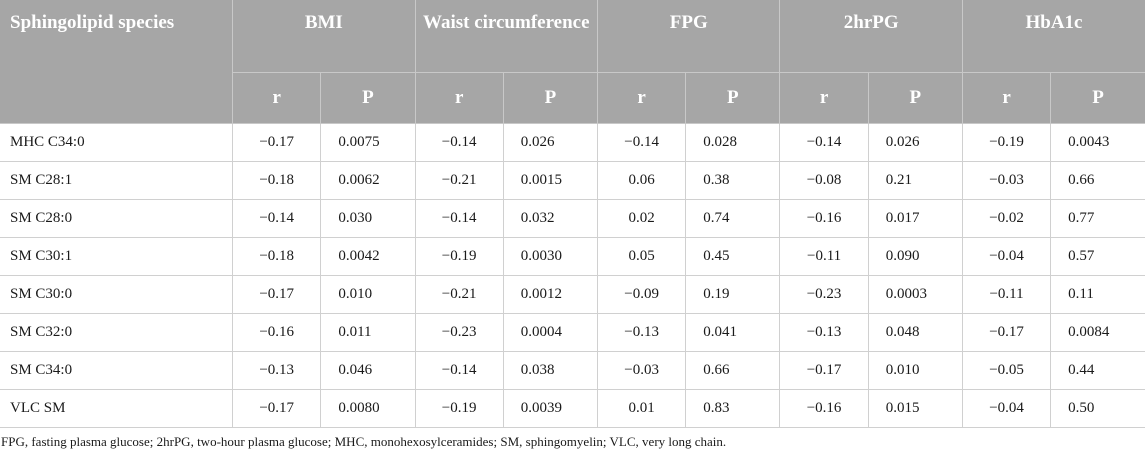 This screenshot has width=1145, height=464. What do you see at coordinates (733, 332) in the screenshot?
I see `p-value-cell: 0.041` at bounding box center [733, 332].